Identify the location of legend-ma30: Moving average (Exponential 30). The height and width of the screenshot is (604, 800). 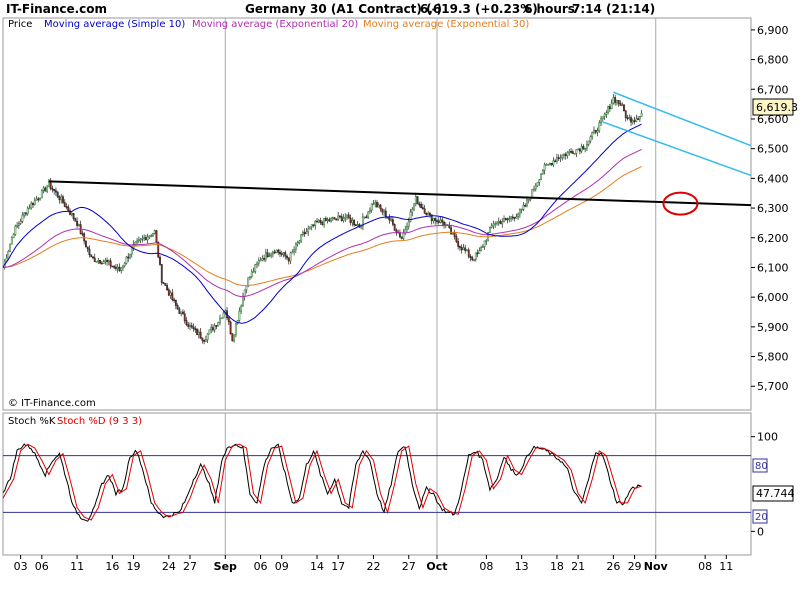
(446, 24).